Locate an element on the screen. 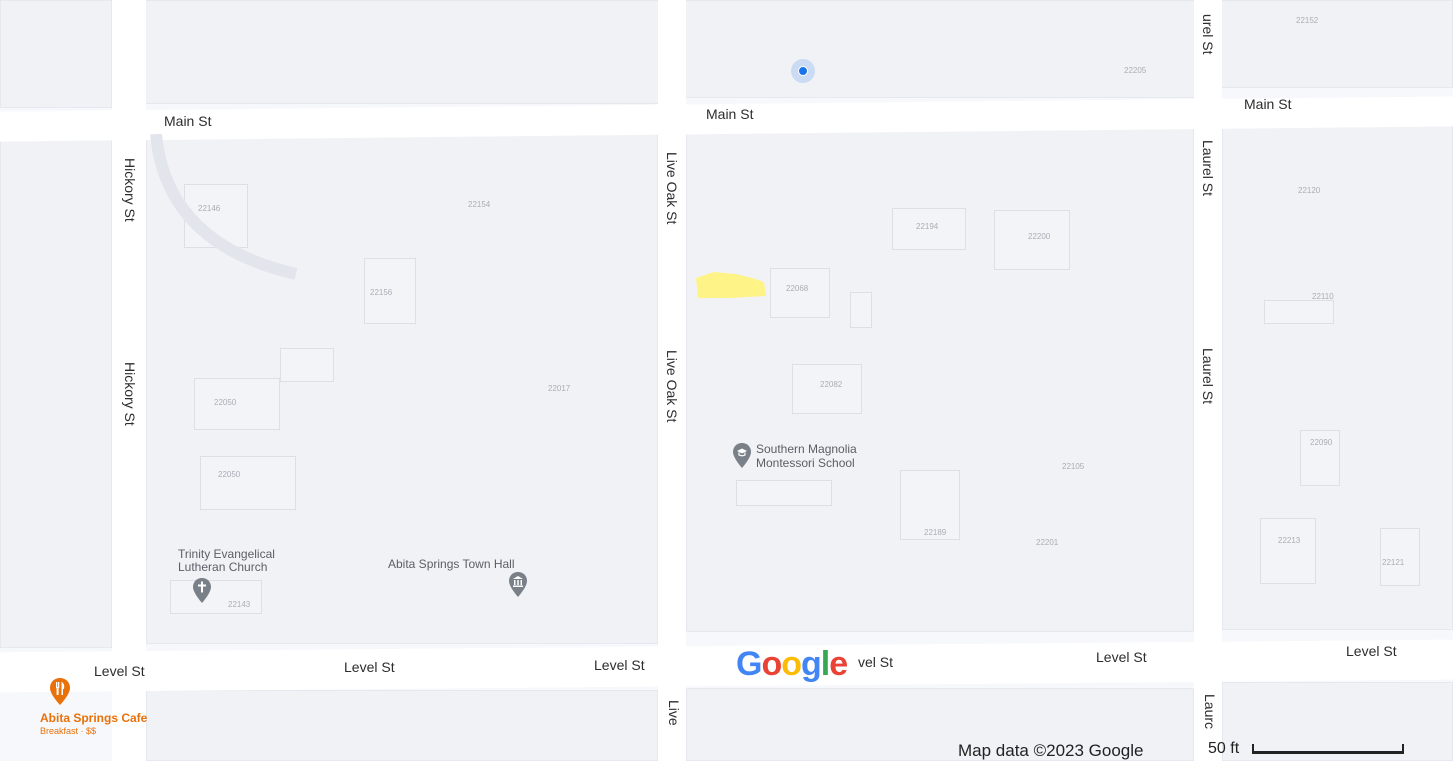 Image resolution: width=1453 pixels, height=761 pixels. label-live-oak-st-cut: Live is located at coordinates (674, 713).